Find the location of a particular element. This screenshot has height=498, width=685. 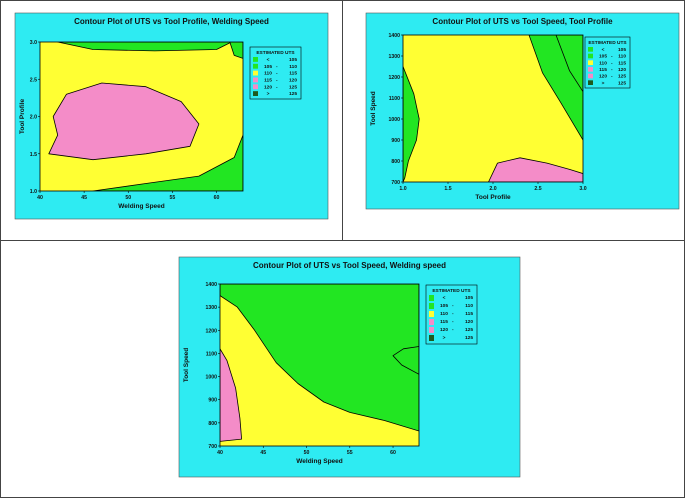

chart-3-regions is located at coordinates (319, 363).